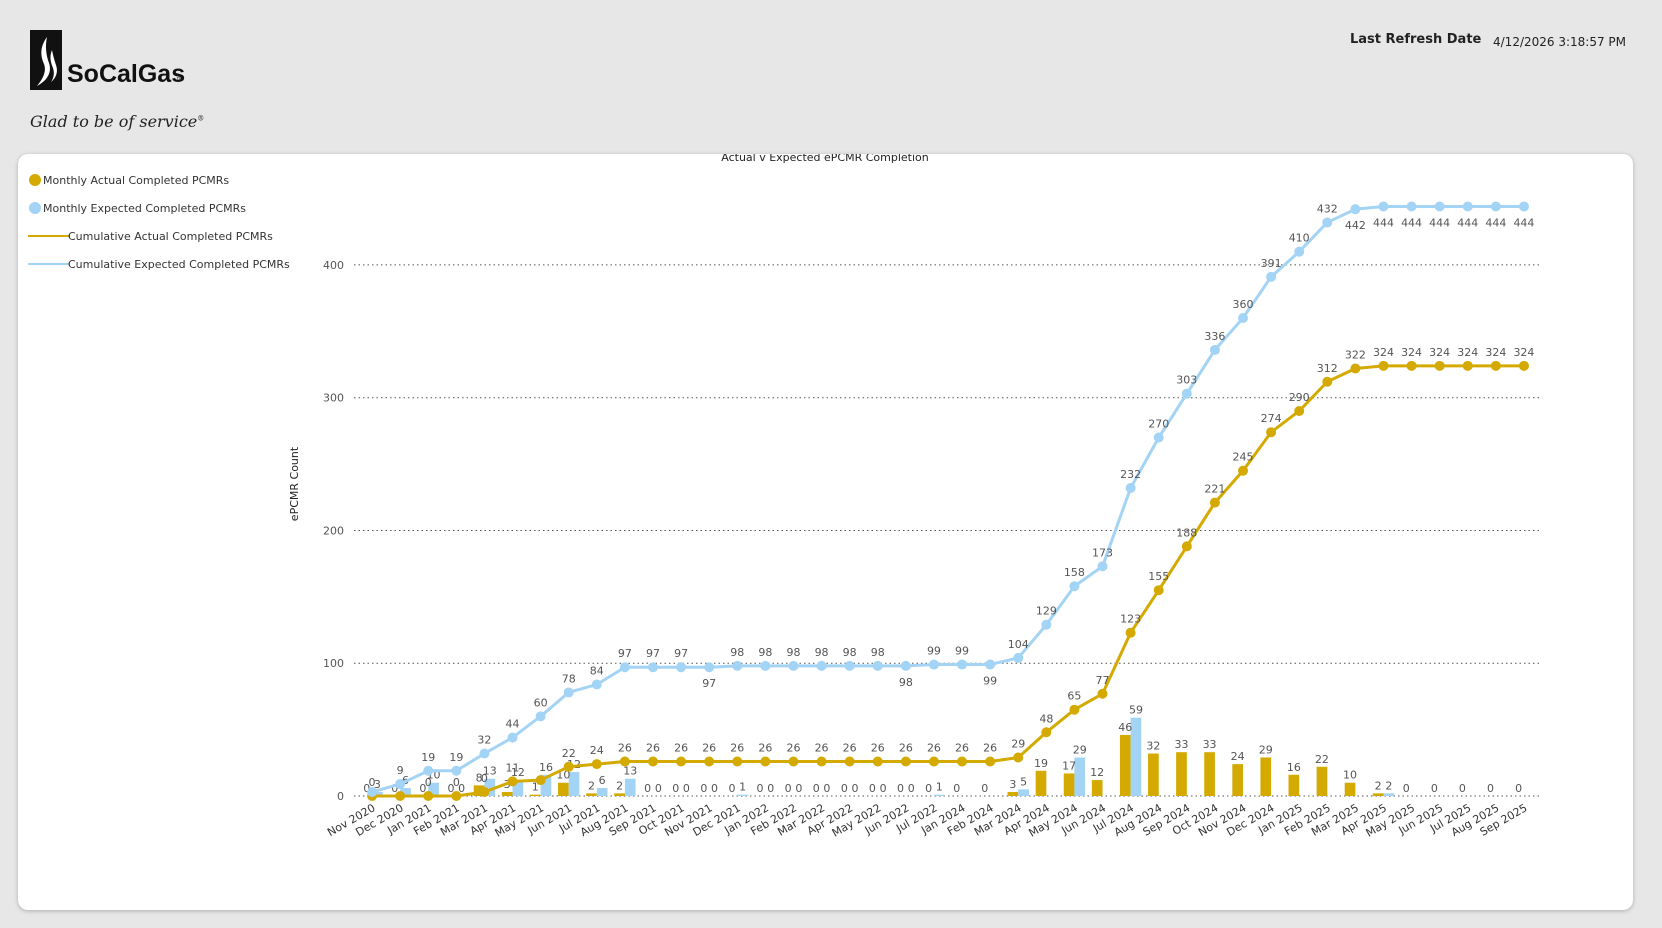 This screenshot has width=1662, height=928. Describe the element at coordinates (456, 757) in the screenshot. I see `cum-expected-label: 19` at that location.